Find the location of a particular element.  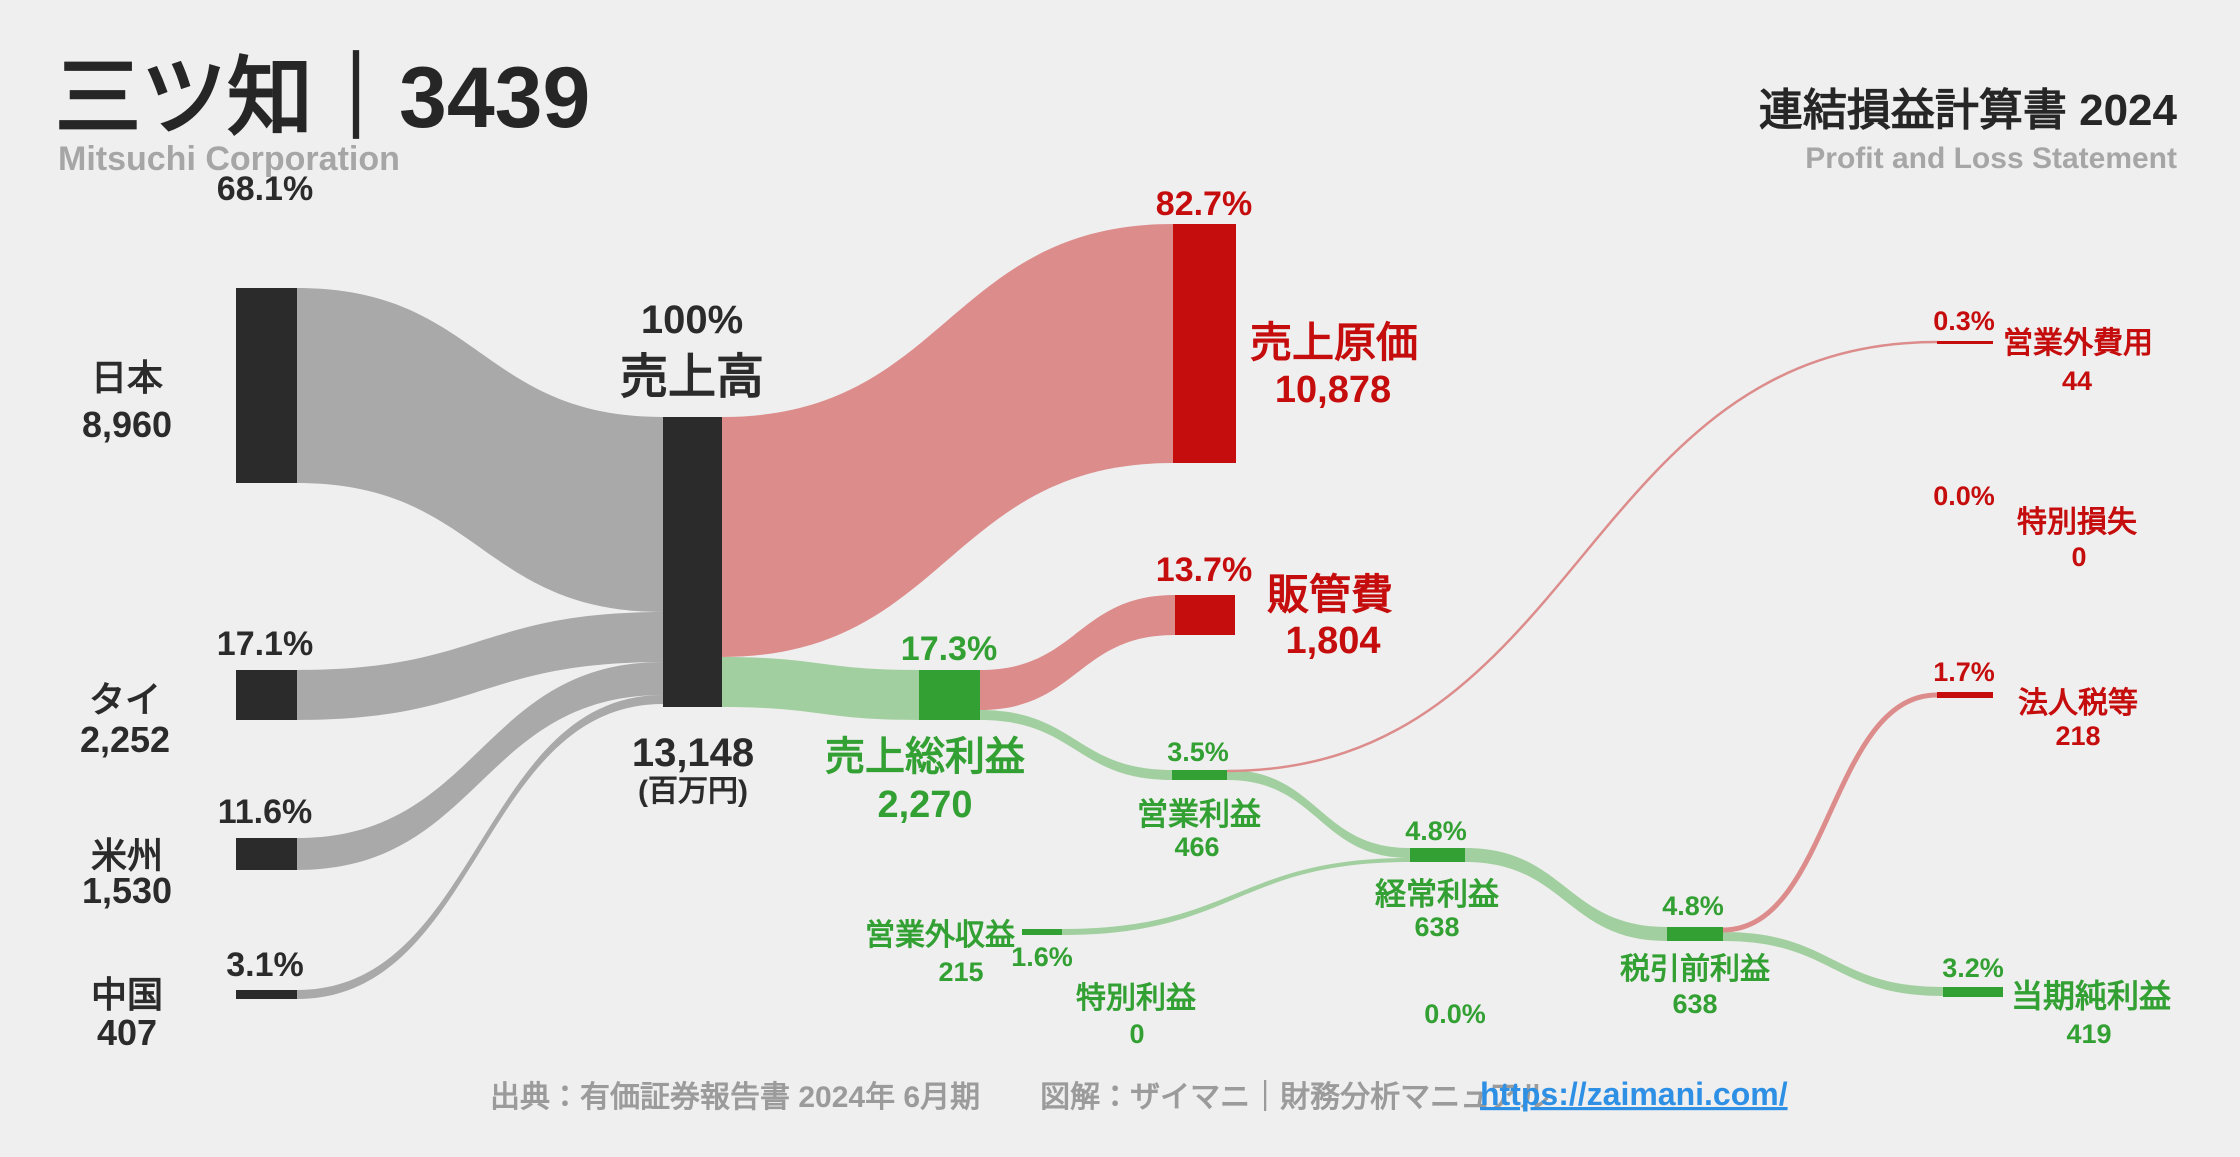

flow-gross-profit-to-sga is located at coordinates (1077, 652).